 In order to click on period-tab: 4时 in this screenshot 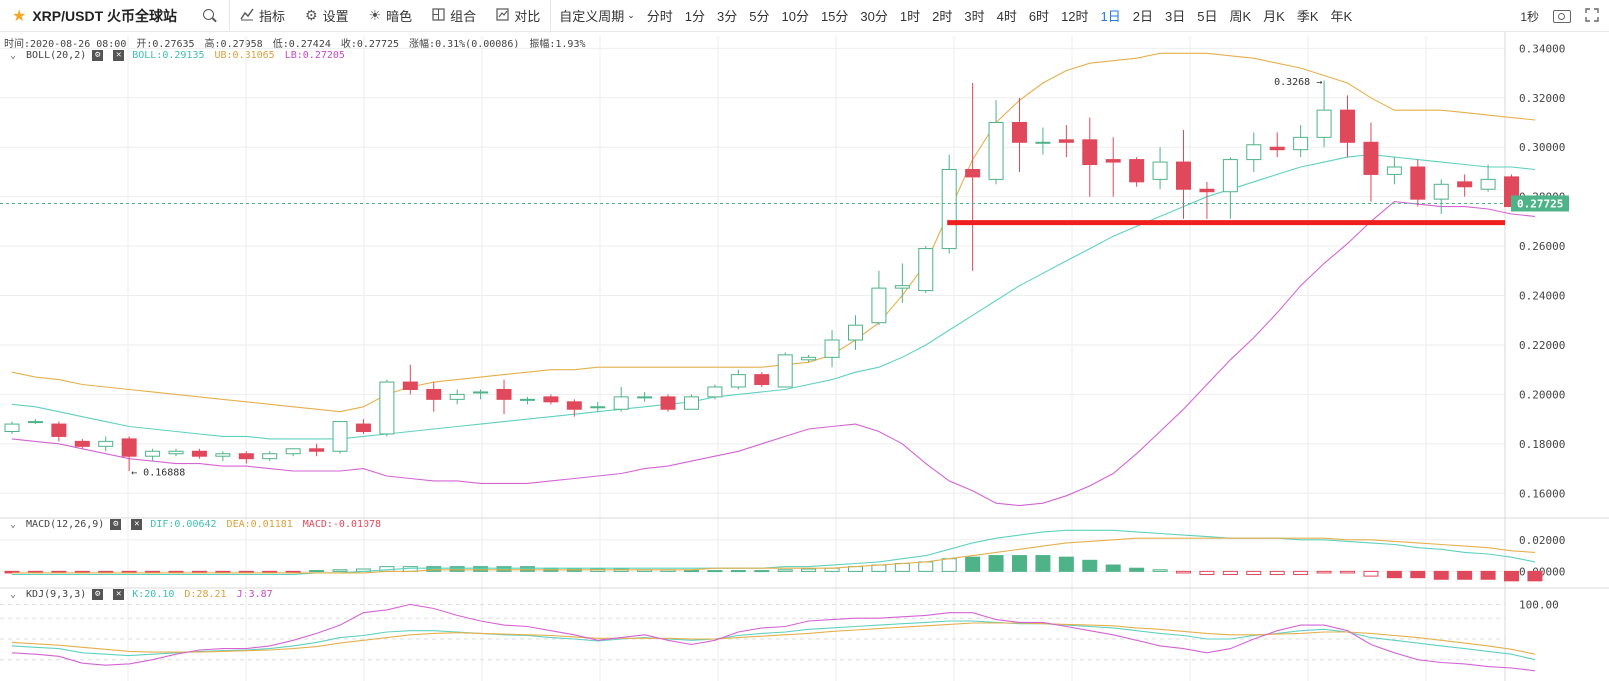, I will do `click(1006, 16)`.